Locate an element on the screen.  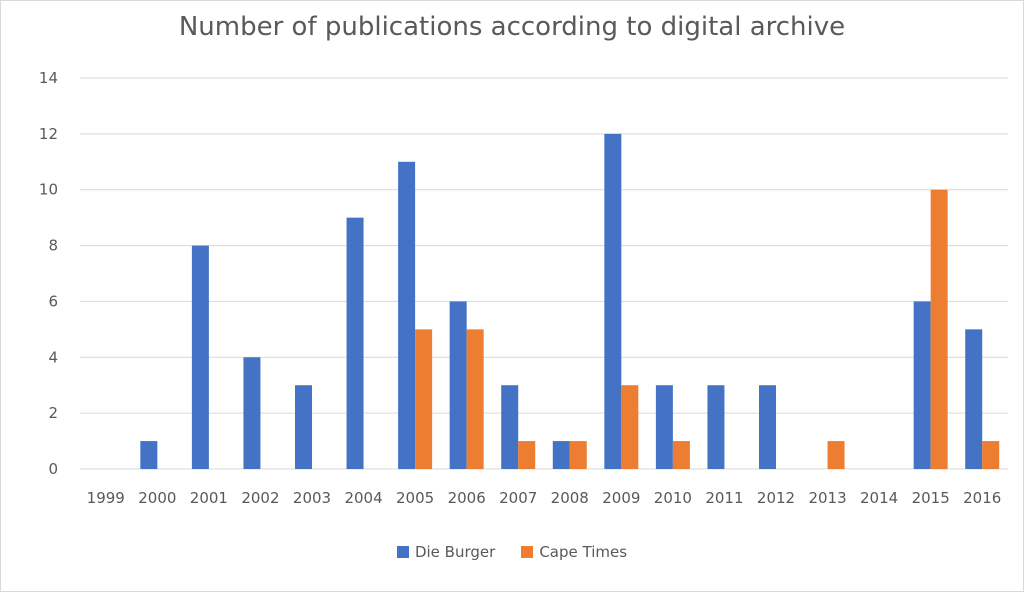
x-tick-label: 2004 is located at coordinates (363, 498).